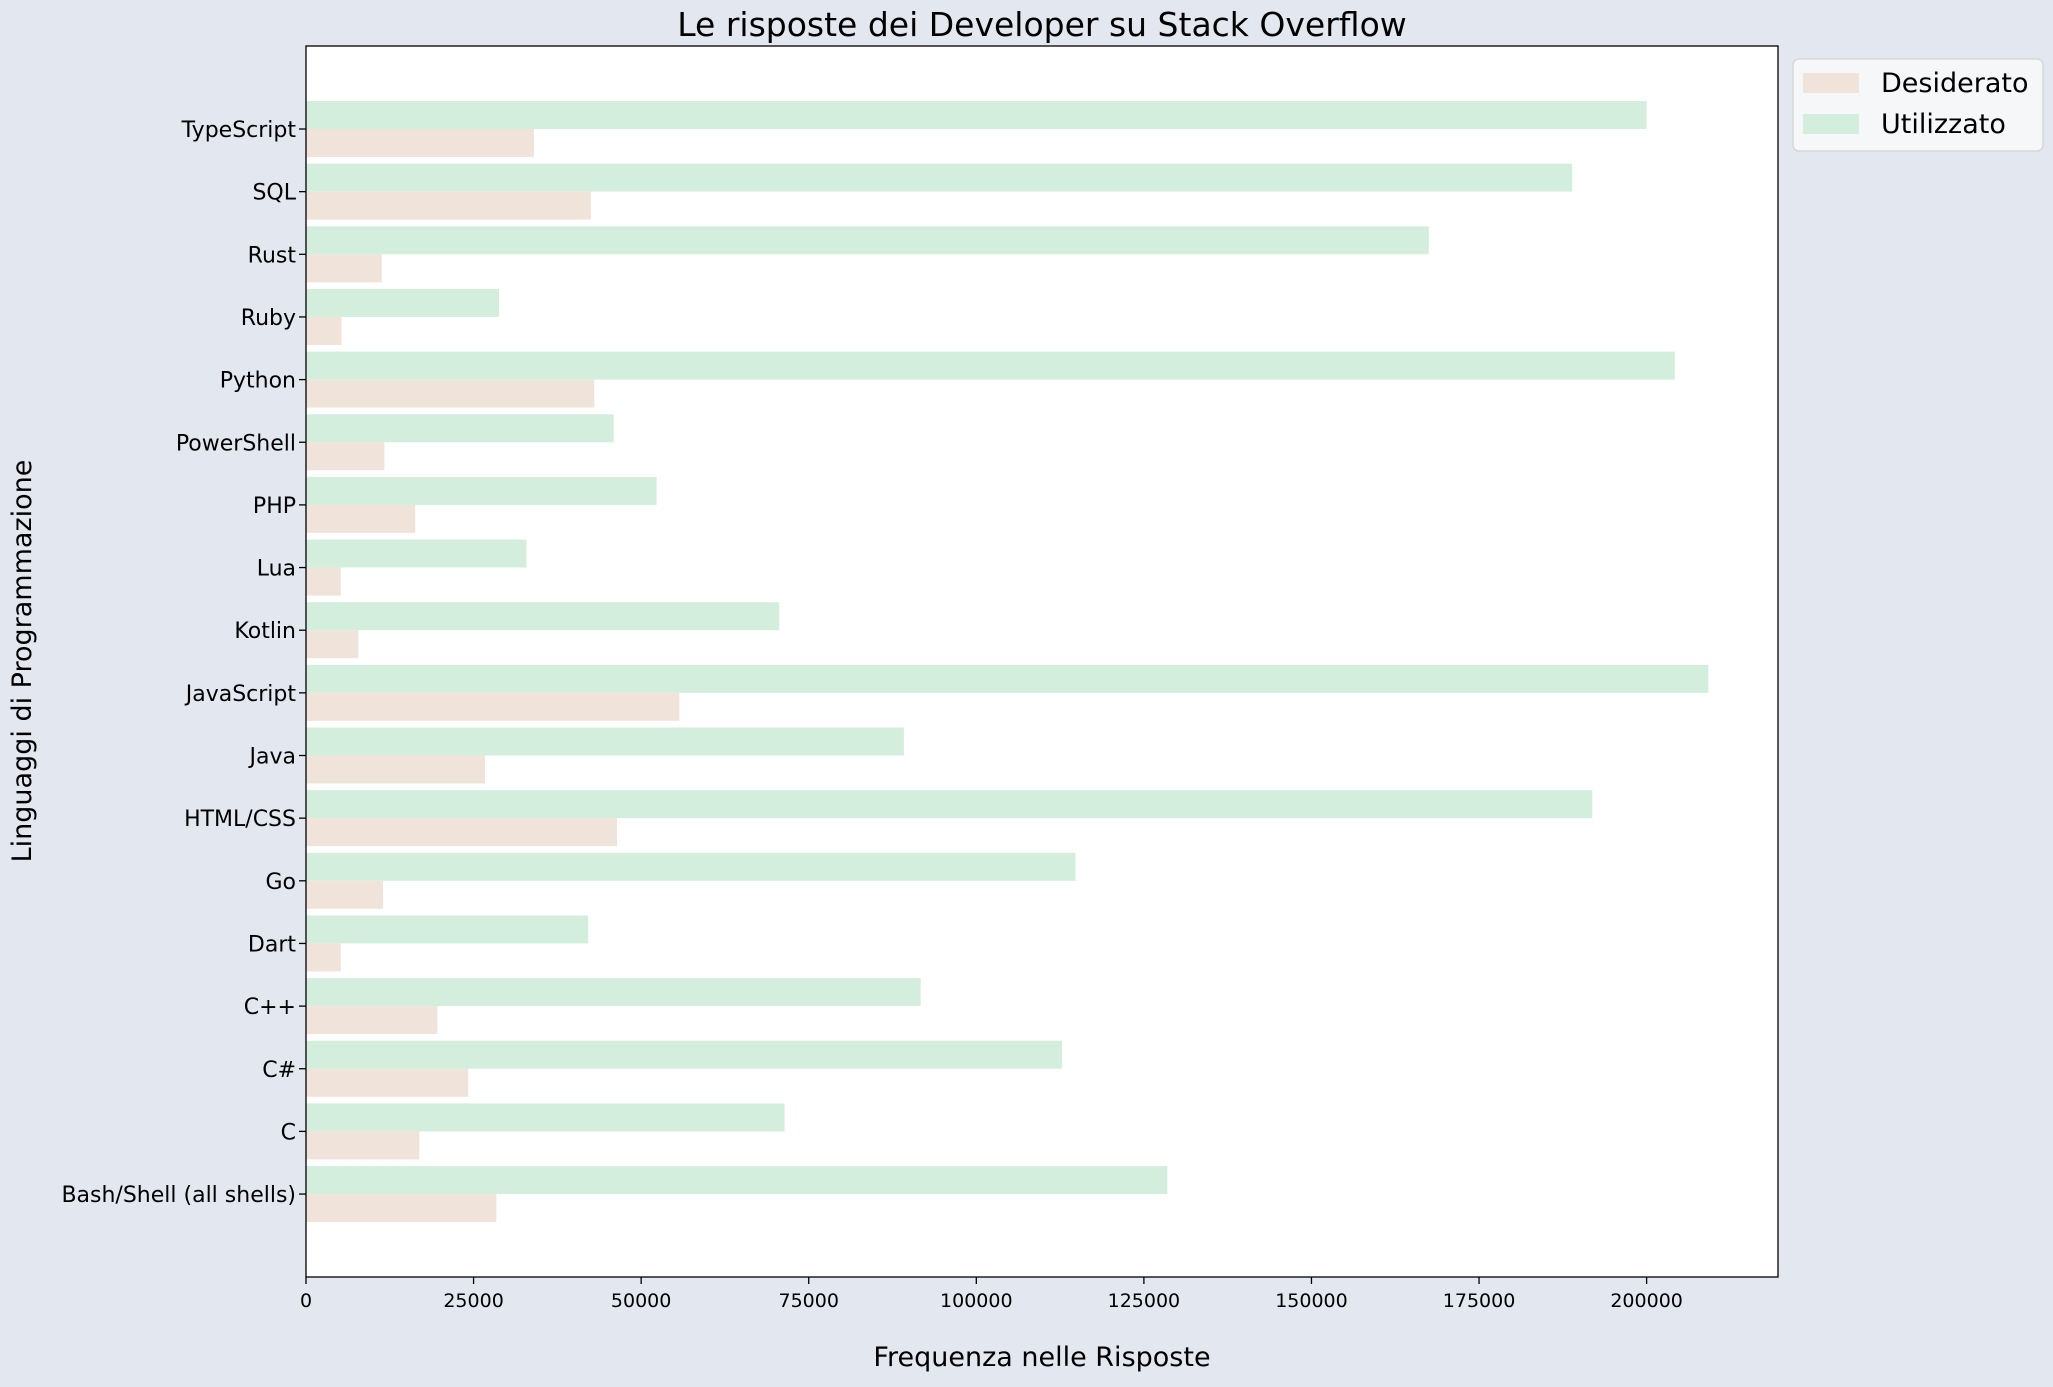 This screenshot has width=2053, height=1387. What do you see at coordinates (1918, 105) in the screenshot?
I see `legend: Desiderato Utilizzato` at bounding box center [1918, 105].